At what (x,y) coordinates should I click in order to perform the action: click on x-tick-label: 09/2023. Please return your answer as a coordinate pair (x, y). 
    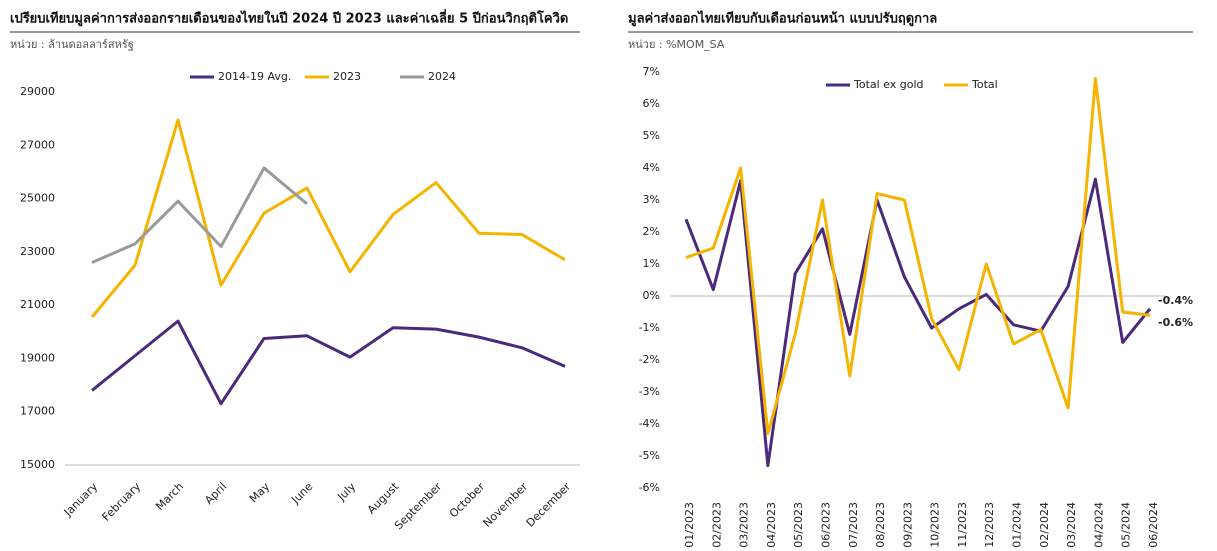
    Looking at the image, I should click on (907, 525).